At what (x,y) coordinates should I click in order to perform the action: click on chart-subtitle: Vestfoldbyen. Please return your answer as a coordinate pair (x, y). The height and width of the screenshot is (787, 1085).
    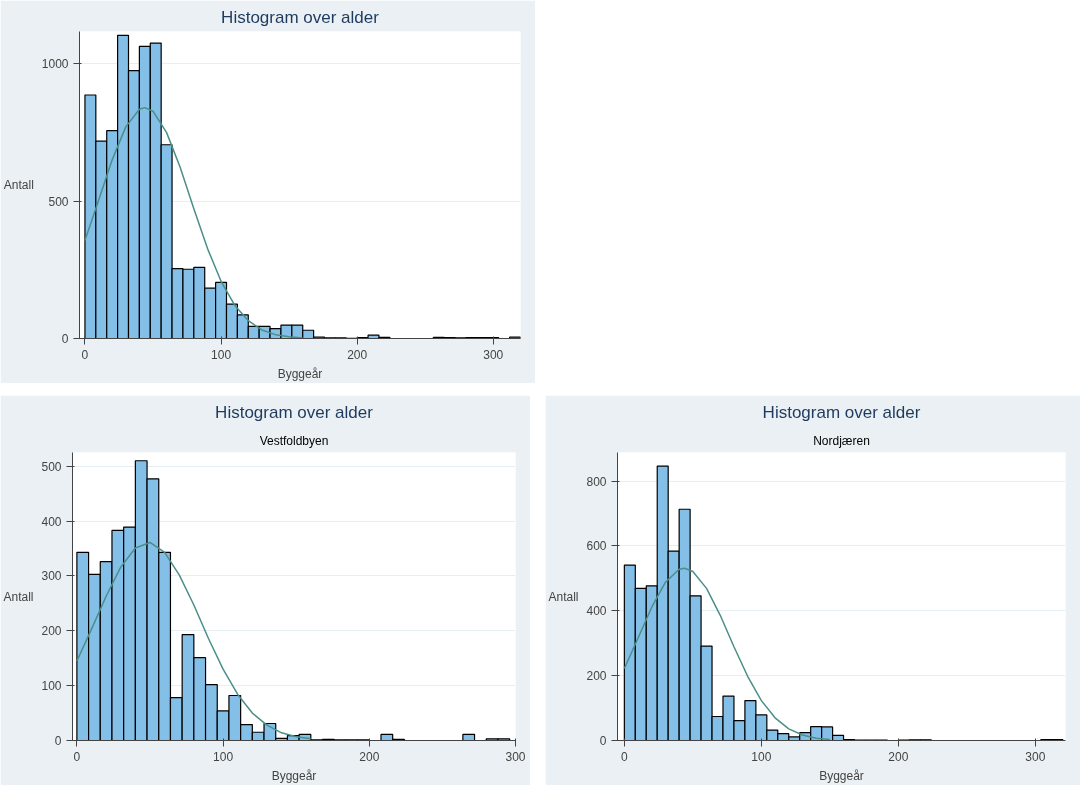
    Looking at the image, I should click on (294, 440).